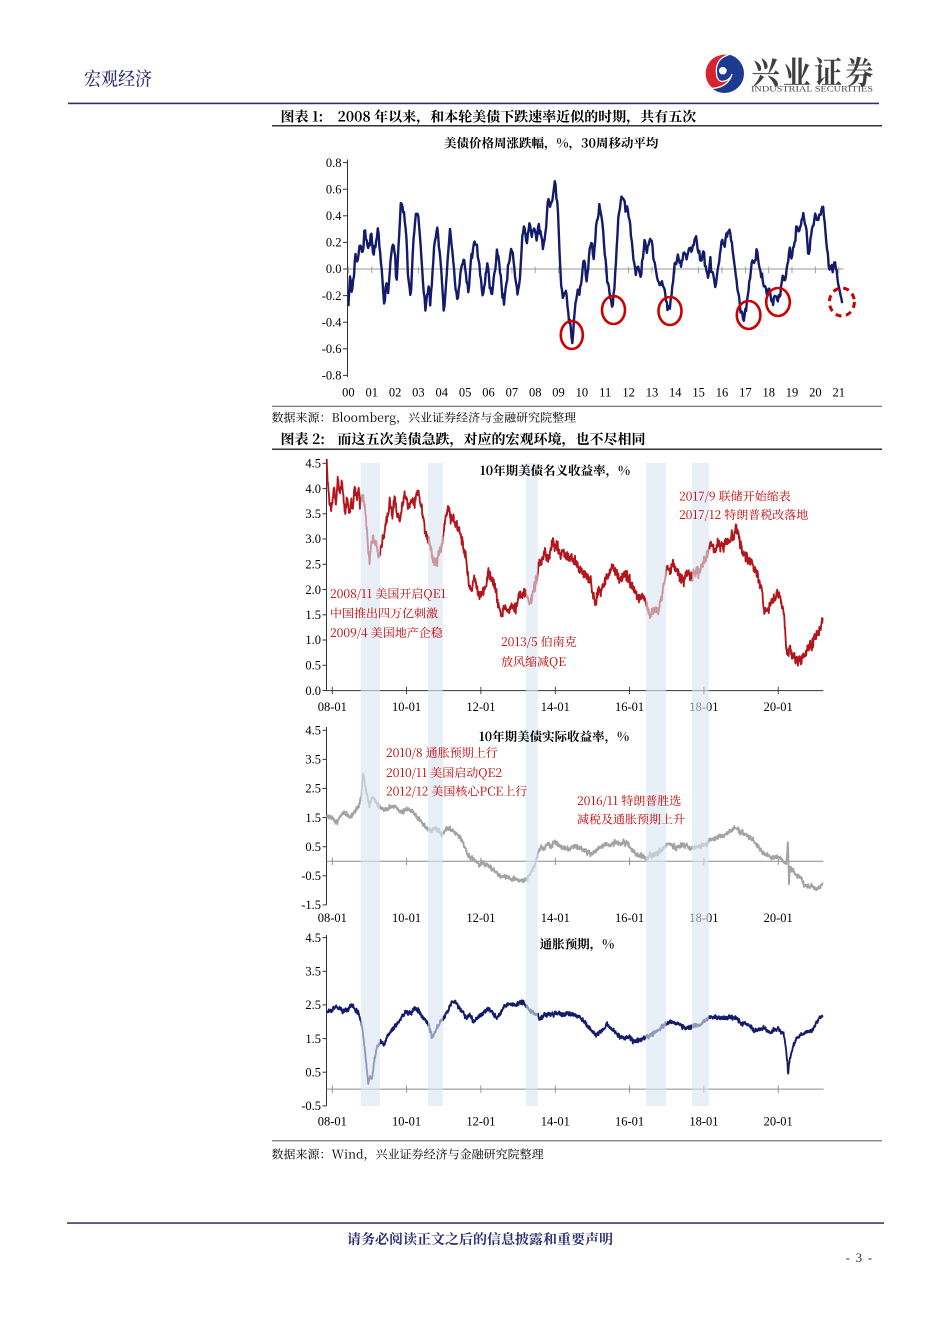  What do you see at coordinates (698, 393) in the screenshot?
I see `svg-text: 15` at bounding box center [698, 393].